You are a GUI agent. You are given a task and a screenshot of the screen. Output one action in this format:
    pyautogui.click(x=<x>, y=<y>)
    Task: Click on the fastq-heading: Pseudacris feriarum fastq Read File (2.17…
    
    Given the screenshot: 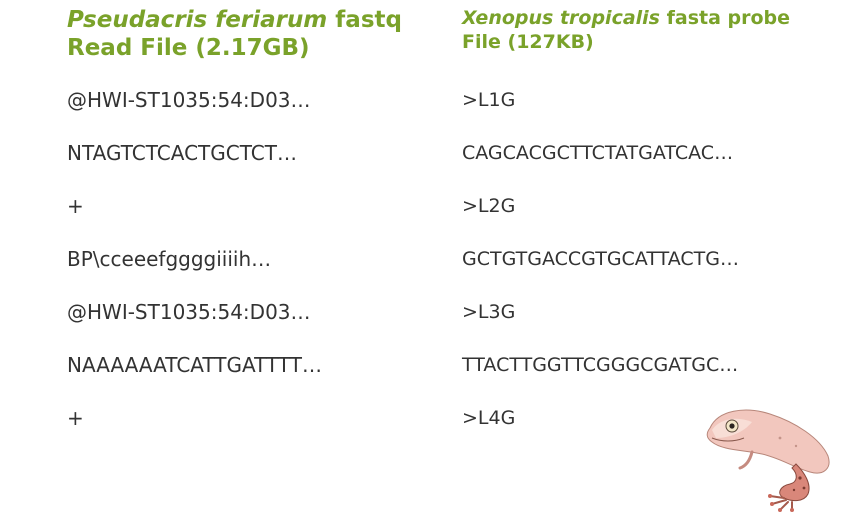 What is the action you would take?
    pyautogui.click(x=252, y=34)
    